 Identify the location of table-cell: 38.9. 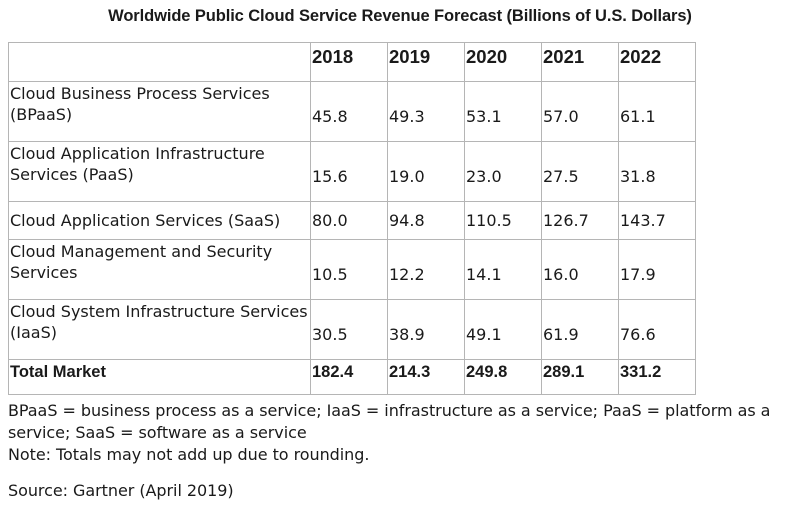
(426, 329).